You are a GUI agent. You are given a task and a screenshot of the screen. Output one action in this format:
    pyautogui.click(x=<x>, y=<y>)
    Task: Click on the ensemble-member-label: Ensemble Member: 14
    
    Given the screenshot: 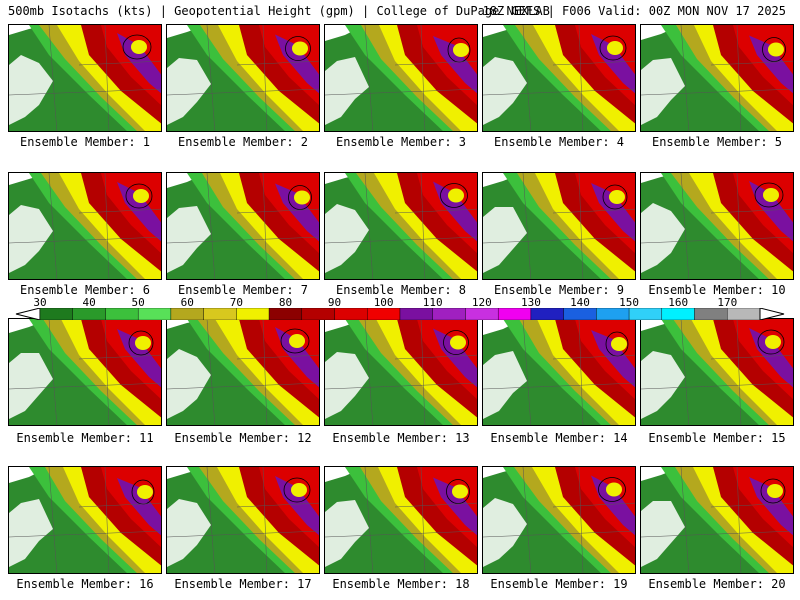 What is the action you would take?
    pyautogui.click(x=559, y=438)
    